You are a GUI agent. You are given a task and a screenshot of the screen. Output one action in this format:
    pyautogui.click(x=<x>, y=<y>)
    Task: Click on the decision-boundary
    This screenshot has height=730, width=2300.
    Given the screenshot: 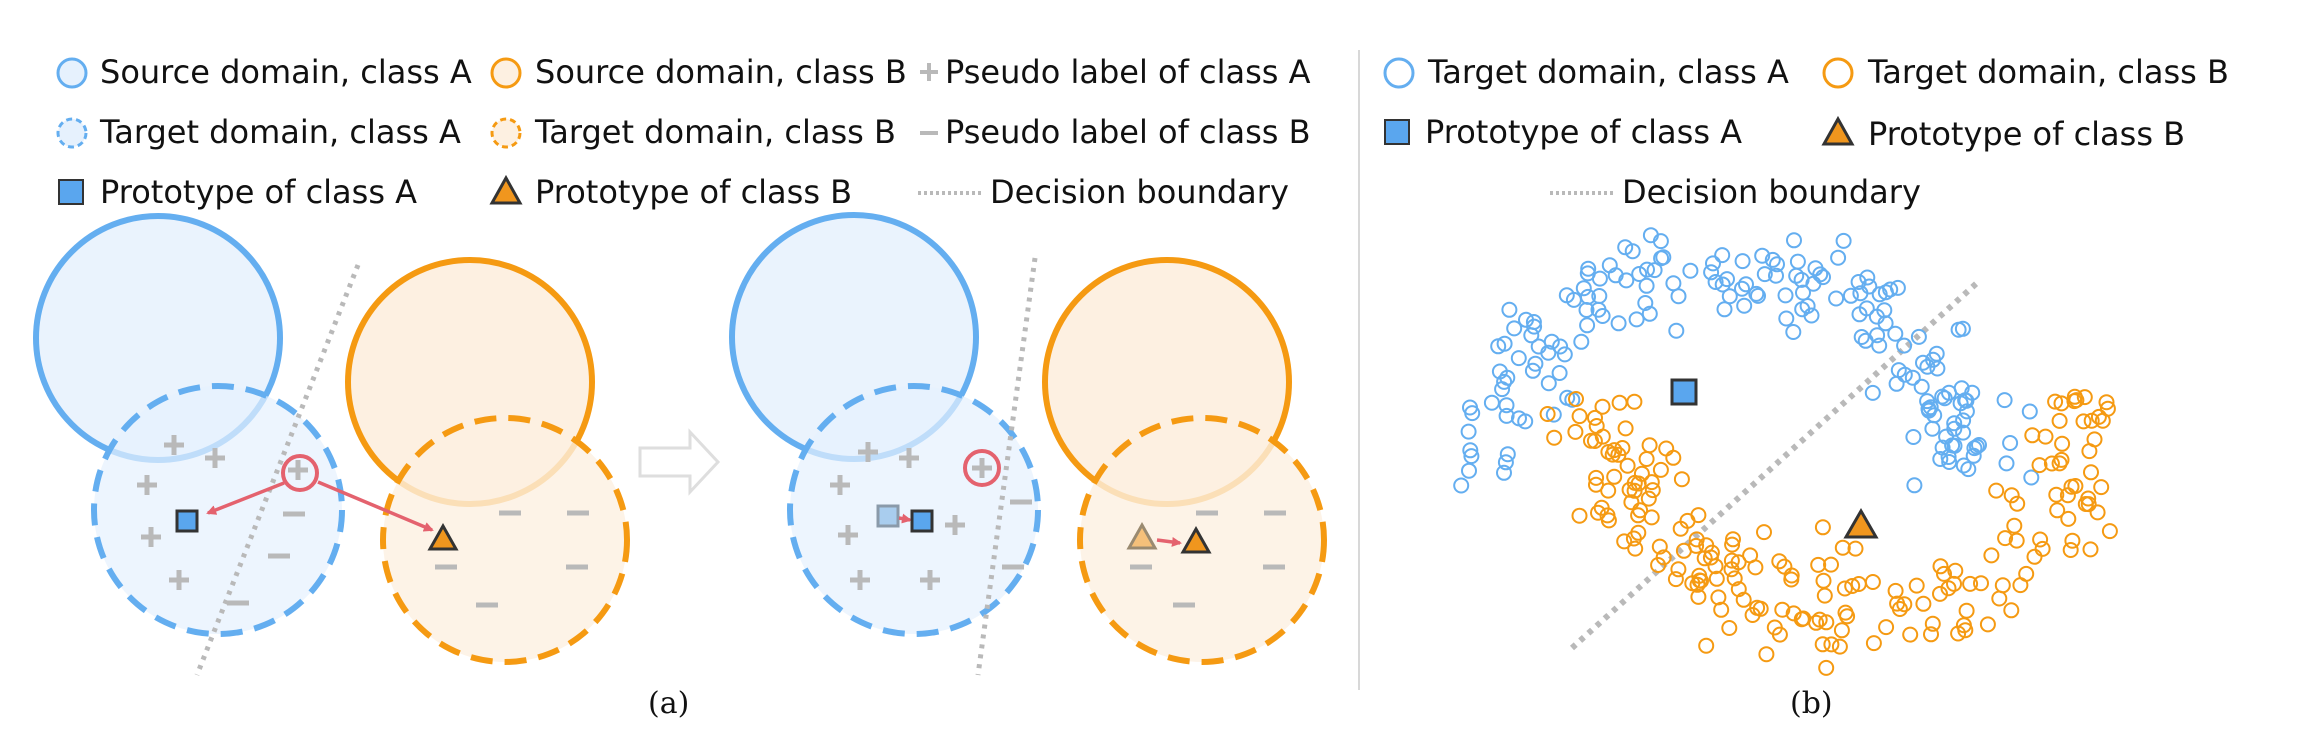 What is the action you would take?
    pyautogui.click(x=277, y=470)
    